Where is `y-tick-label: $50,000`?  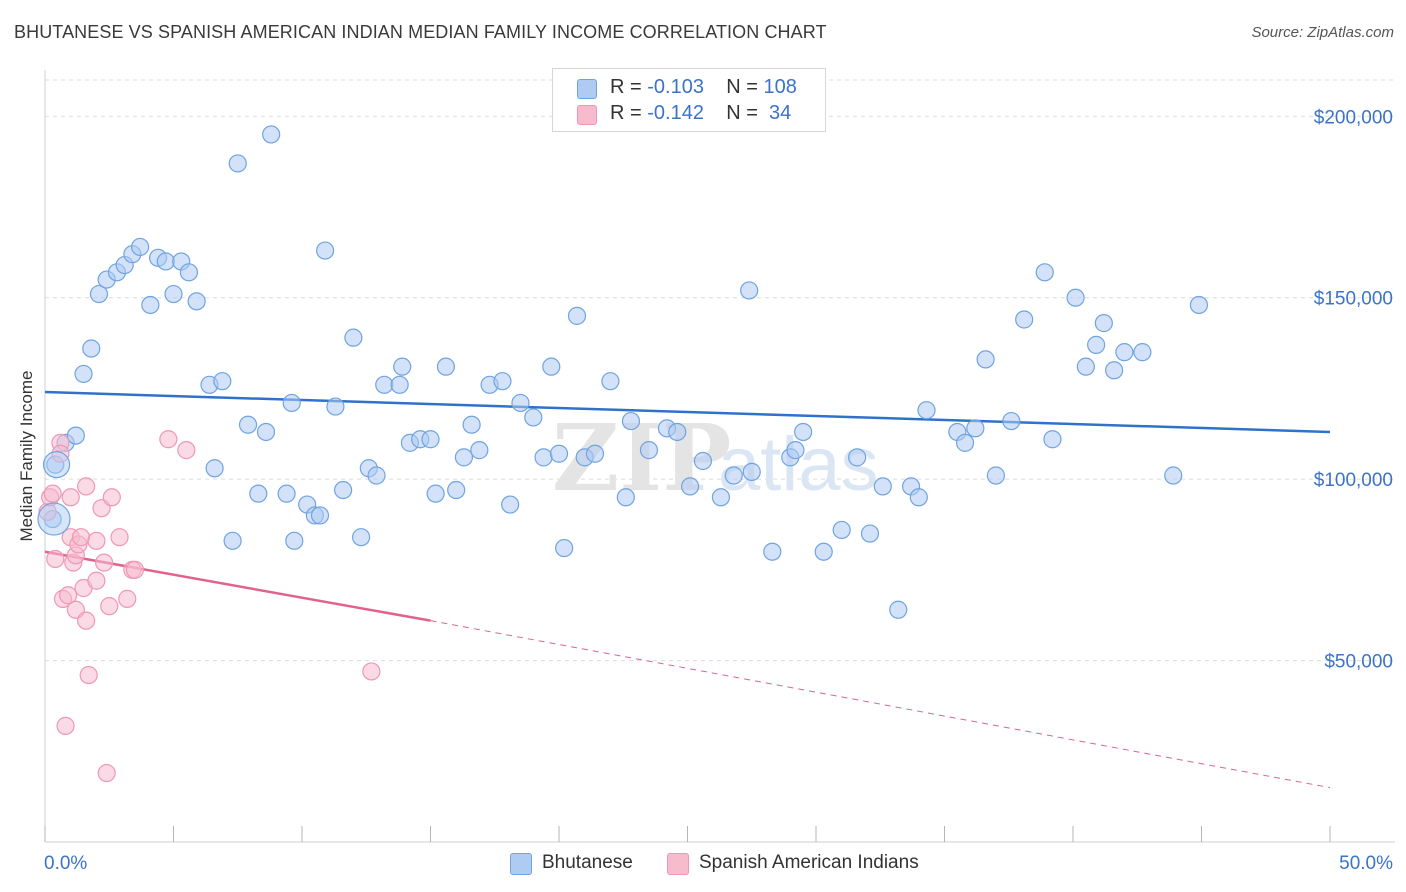 y-tick-label: $50,000 is located at coordinates (1358, 662).